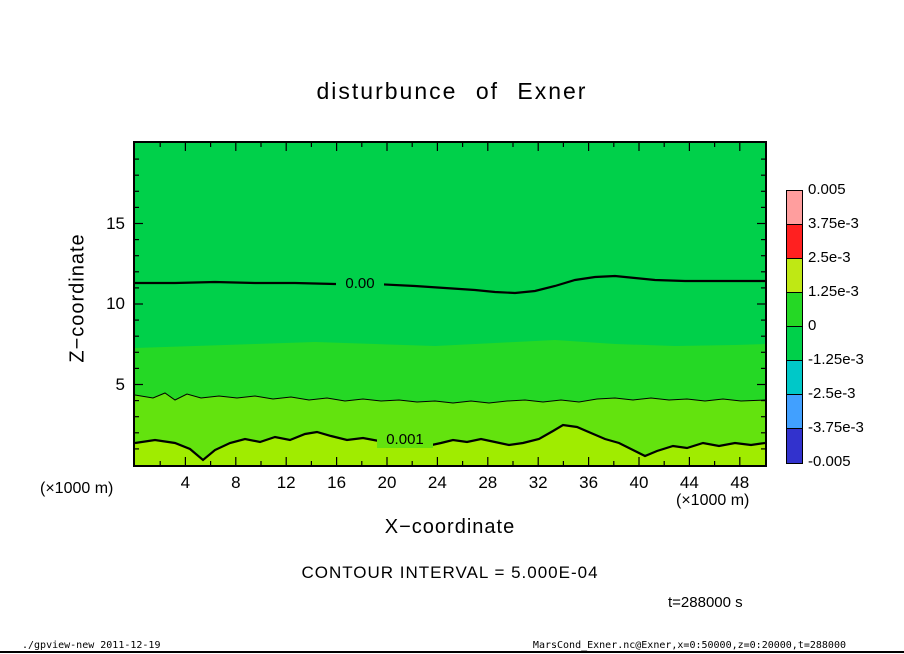  I want to click on chart-title: disturbunce of Exner, so click(452, 91).